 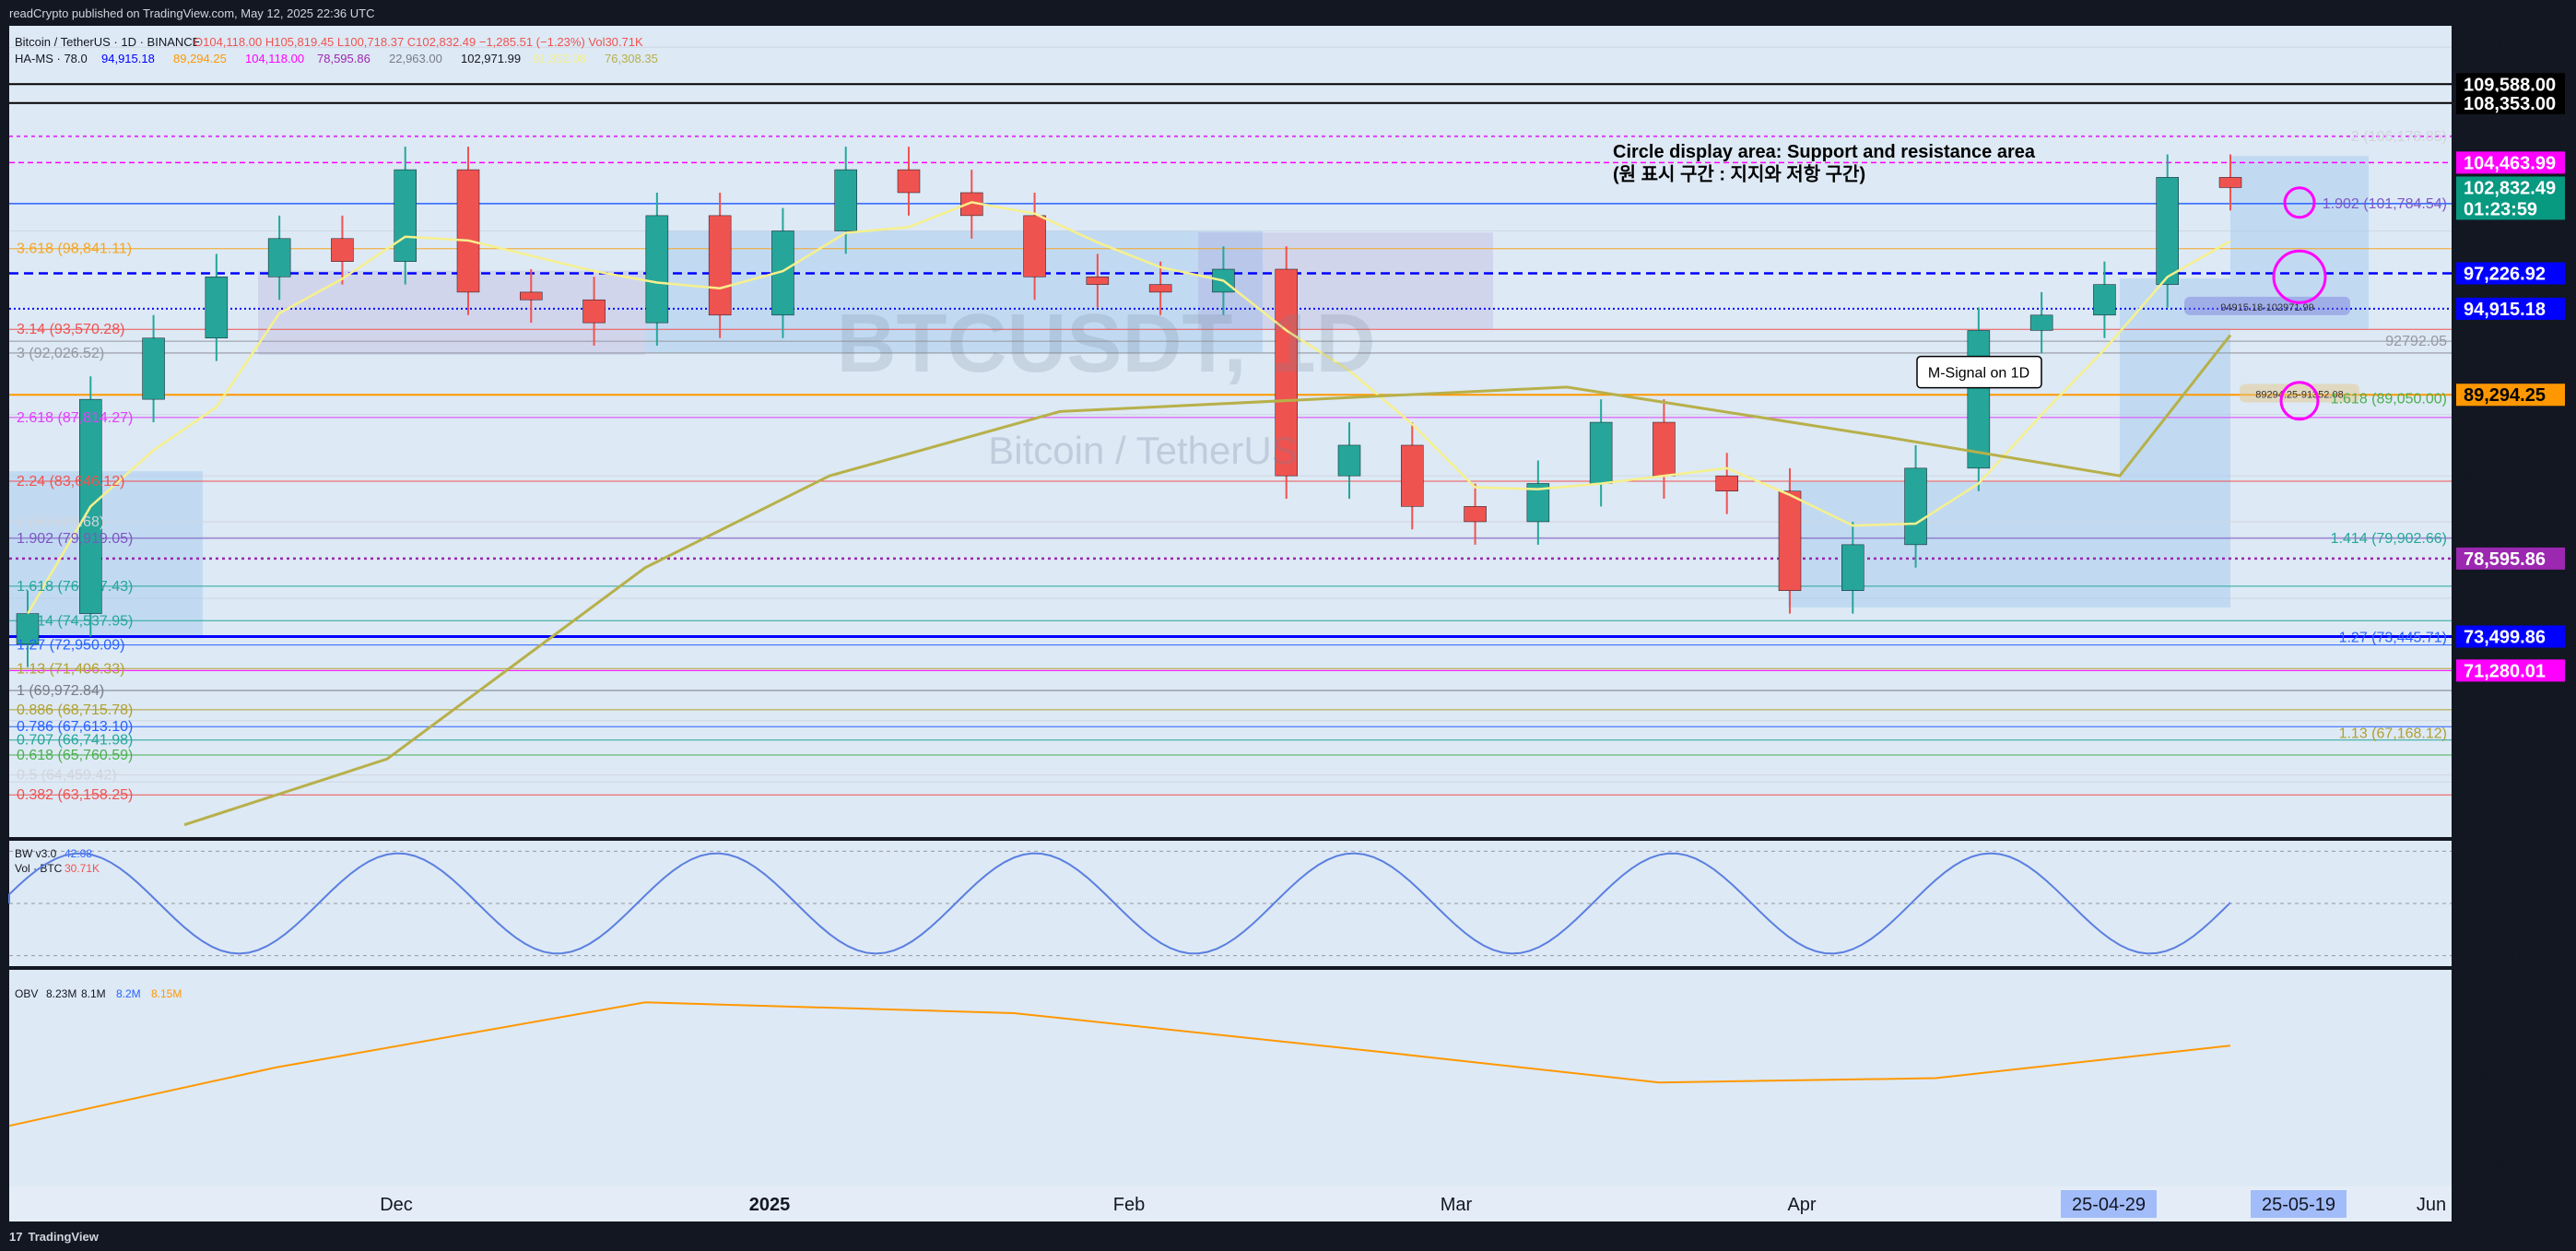 What do you see at coordinates (1129, 1205) in the screenshot?
I see `time-axis-label: Feb` at bounding box center [1129, 1205].